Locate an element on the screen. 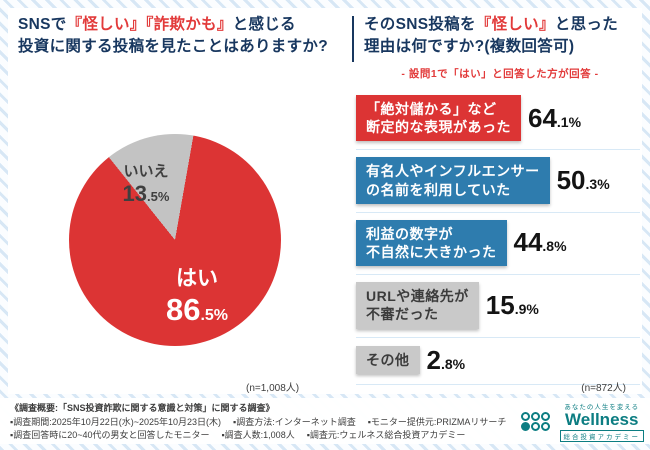  title-text: そのSNS投稿を is located at coordinates (420, 24).